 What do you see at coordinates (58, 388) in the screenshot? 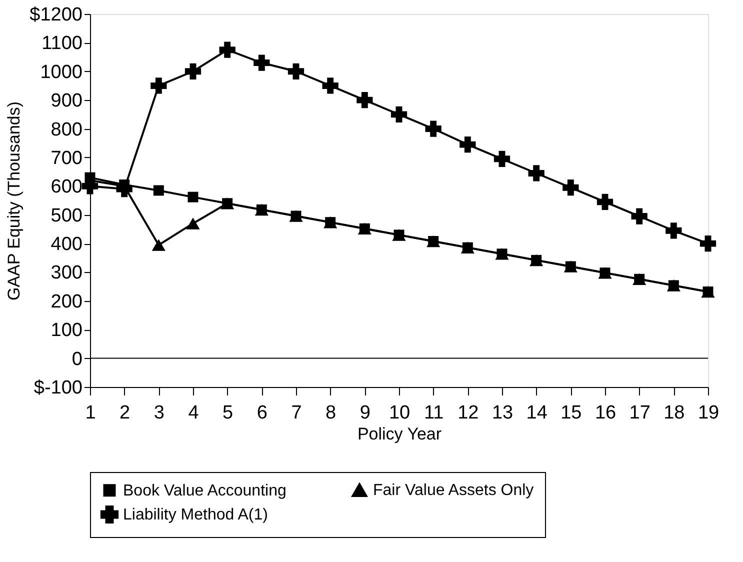
I see `y-tick-label: $-100` at bounding box center [58, 388].